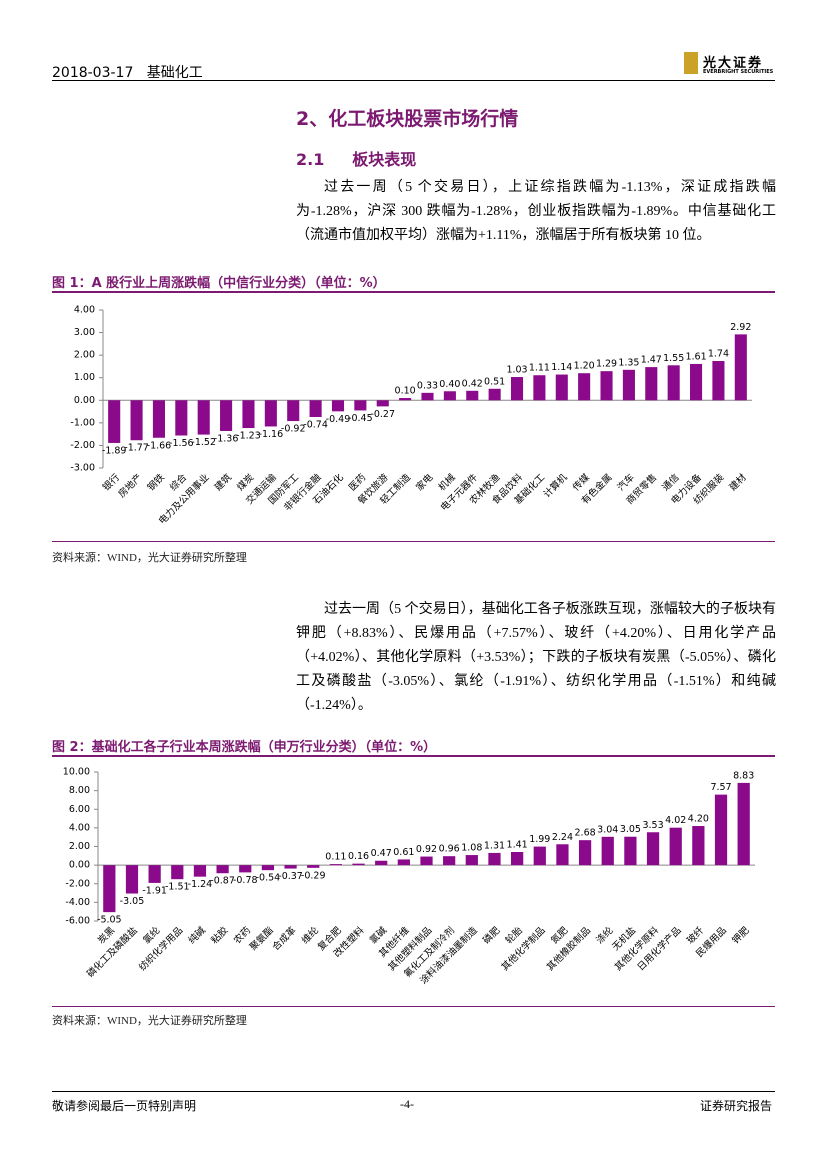 The width and height of the screenshot is (827, 1169). I want to click on data-label: 2.68, so click(585, 833).